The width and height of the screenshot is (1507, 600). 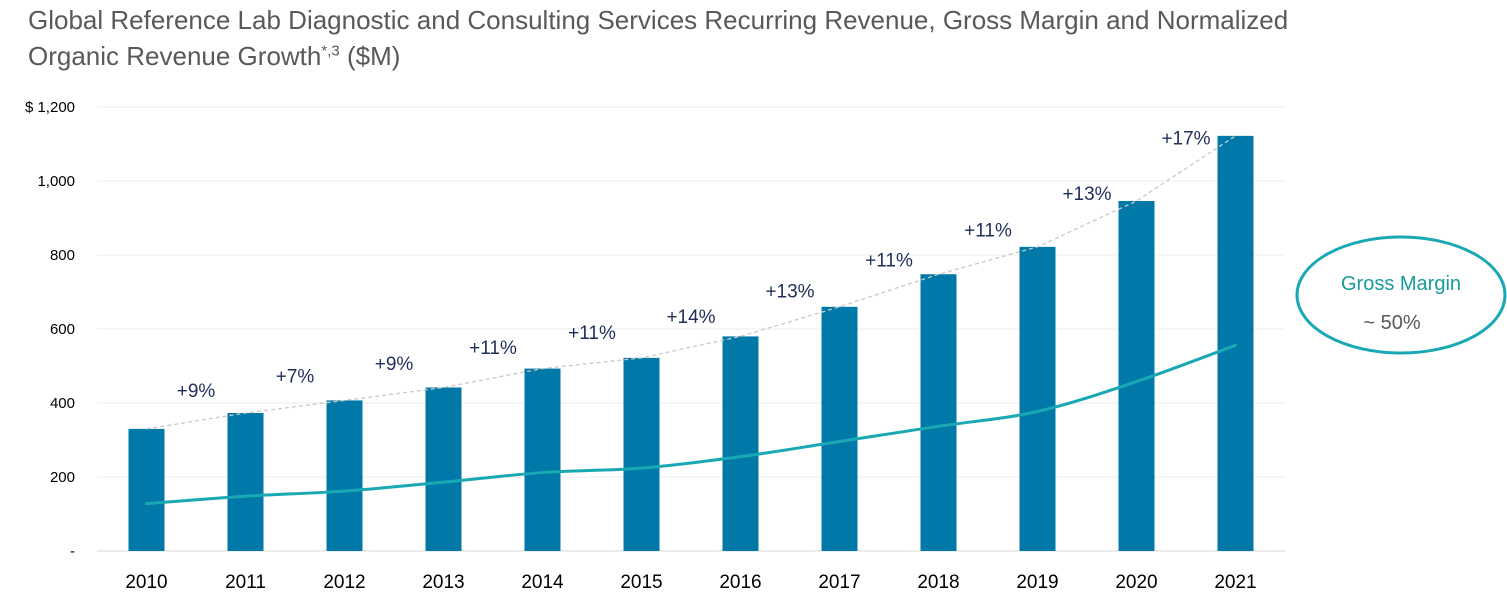 What do you see at coordinates (62, 255) in the screenshot?
I see `y-tick-label: 800` at bounding box center [62, 255].